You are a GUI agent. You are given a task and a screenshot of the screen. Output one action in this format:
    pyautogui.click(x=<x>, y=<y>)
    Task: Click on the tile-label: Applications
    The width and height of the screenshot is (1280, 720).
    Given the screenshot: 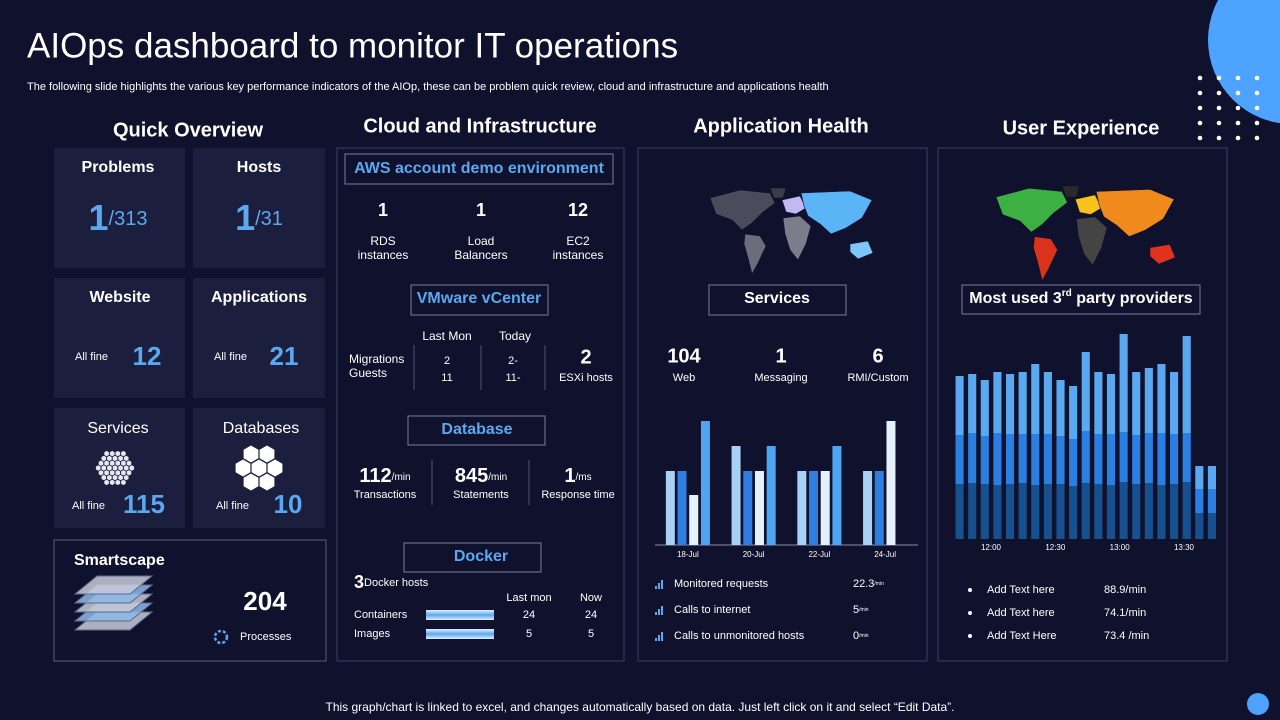 What is the action you would take?
    pyautogui.click(x=259, y=297)
    